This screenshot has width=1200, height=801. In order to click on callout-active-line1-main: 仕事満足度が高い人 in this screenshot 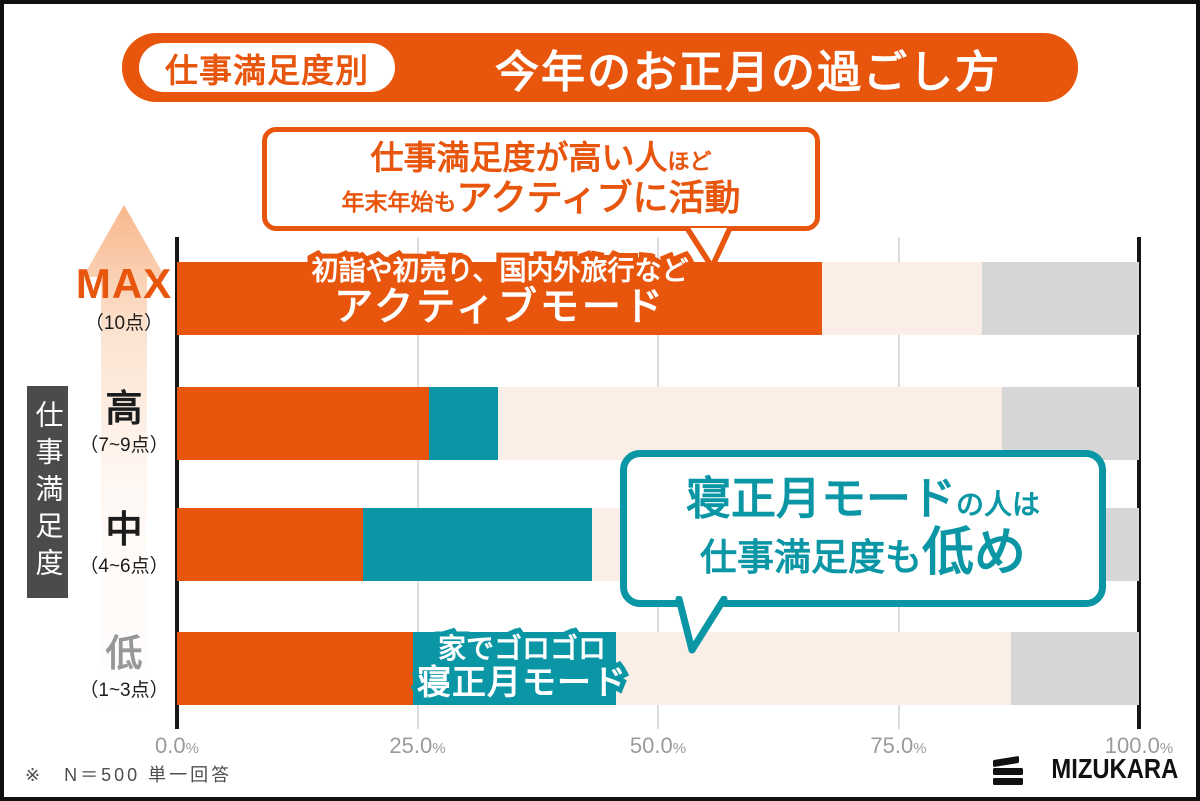, I will do `click(519, 158)`.